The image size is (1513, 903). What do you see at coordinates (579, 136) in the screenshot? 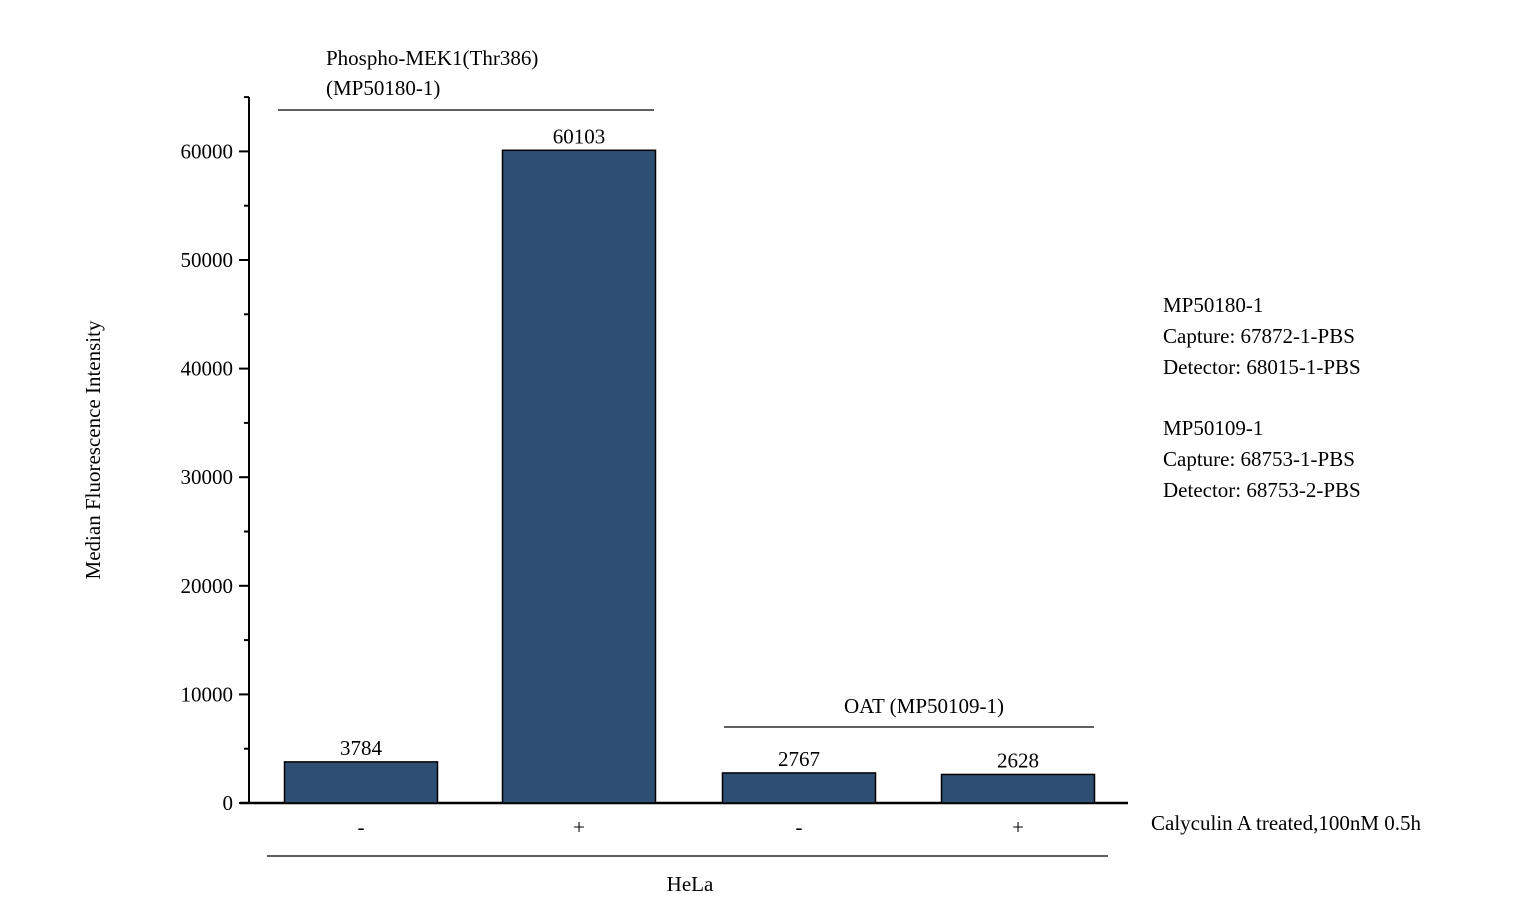
I see `bar-value-label: 60103` at bounding box center [579, 136].